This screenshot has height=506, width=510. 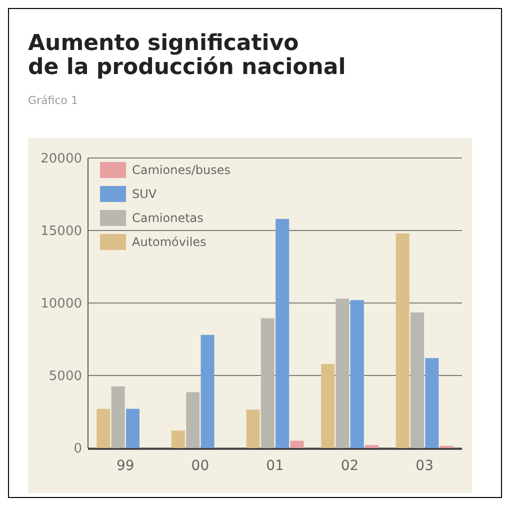 What do you see at coordinates (181, 170) in the screenshot?
I see `legend-label: Camiones/buses` at bounding box center [181, 170].